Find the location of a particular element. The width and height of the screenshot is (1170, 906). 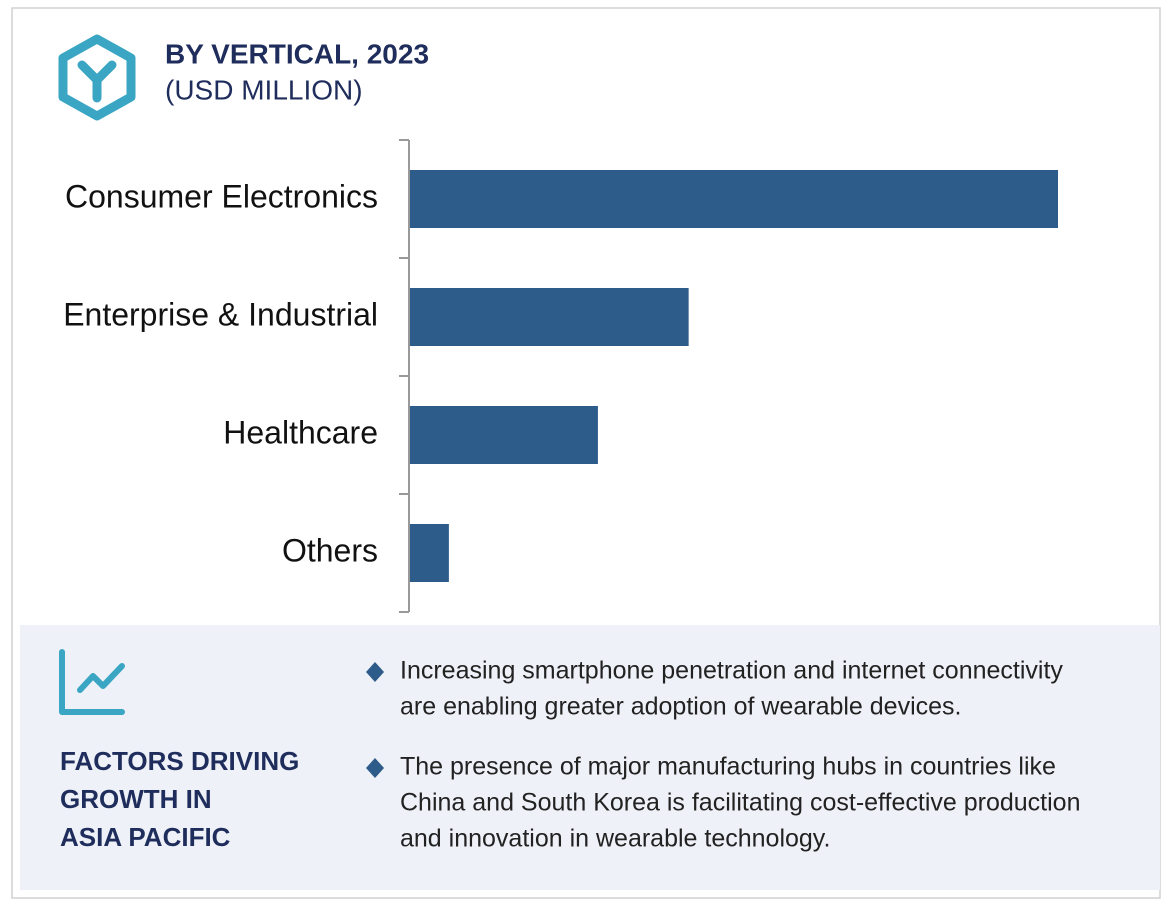

logo-icon is located at coordinates (97, 77).